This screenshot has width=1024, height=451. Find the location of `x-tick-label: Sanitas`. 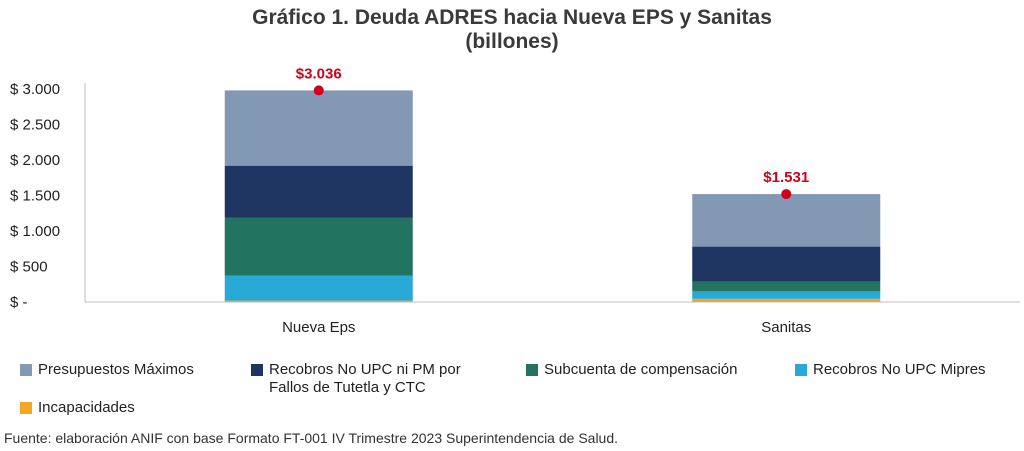

x-tick-label: Sanitas is located at coordinates (786, 327).